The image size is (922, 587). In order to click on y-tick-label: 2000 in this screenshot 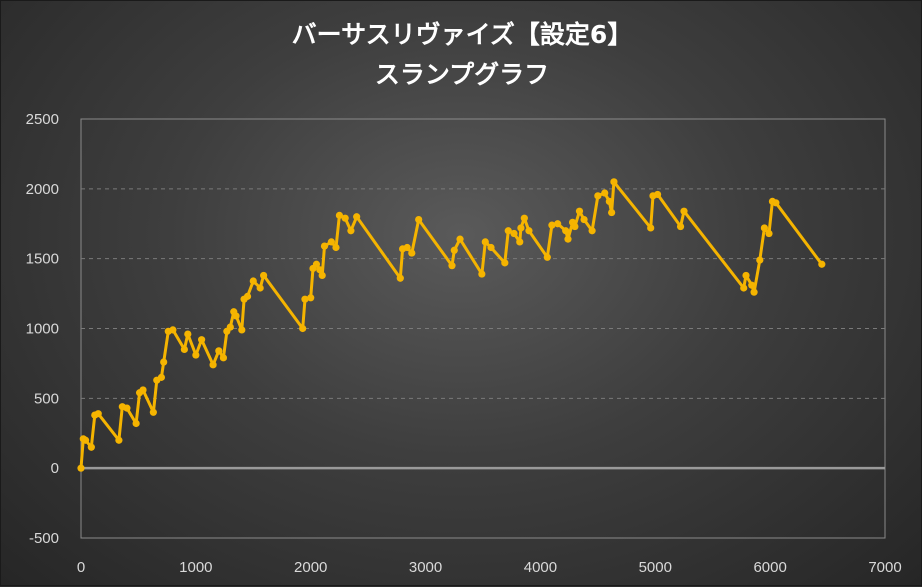, I will do `click(42, 189)`.